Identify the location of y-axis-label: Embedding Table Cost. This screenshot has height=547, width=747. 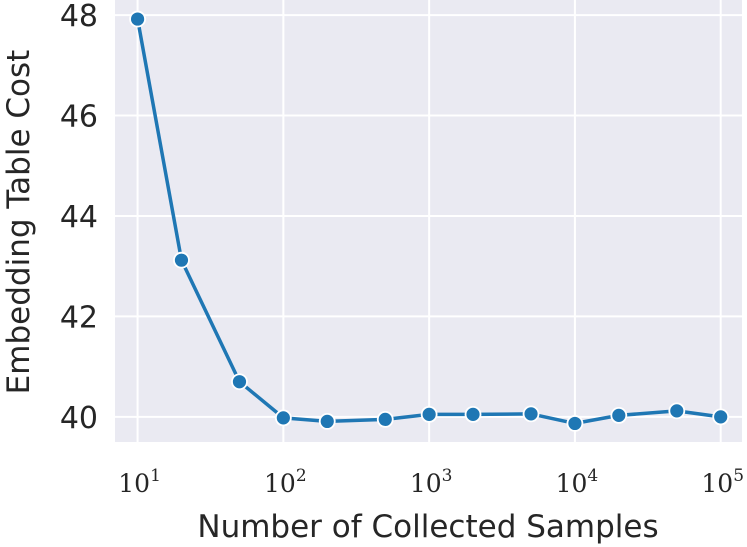
(19, 222).